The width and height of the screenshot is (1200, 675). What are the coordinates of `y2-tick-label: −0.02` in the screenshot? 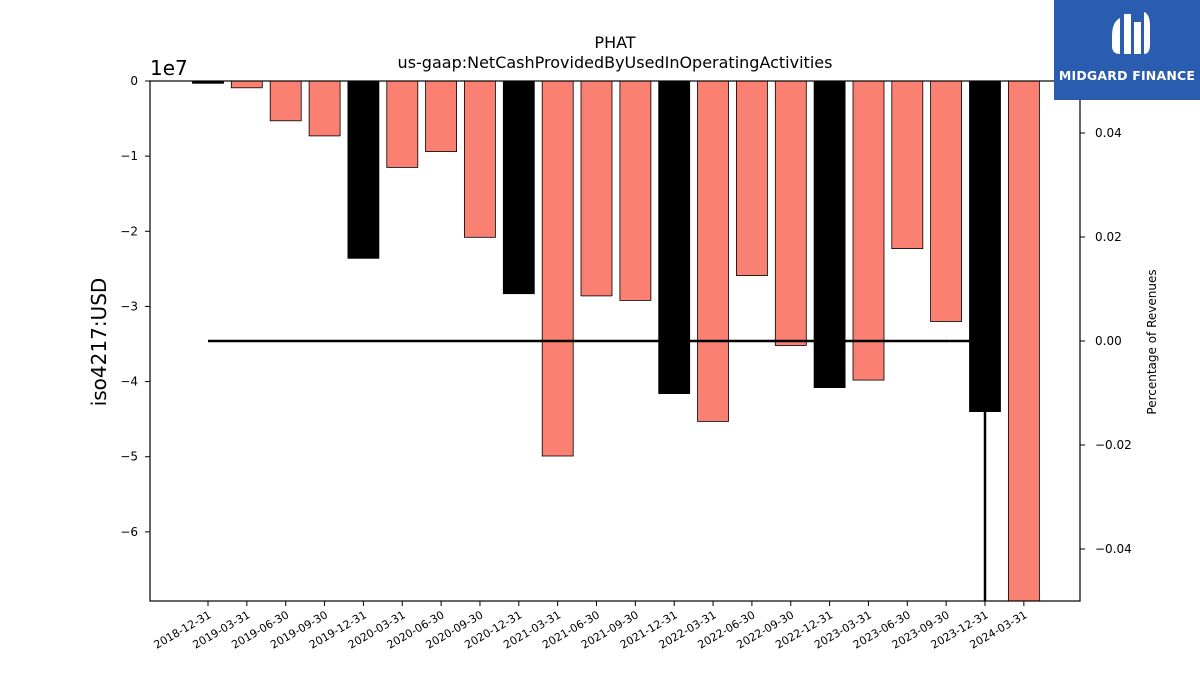 It's located at (1113, 445).